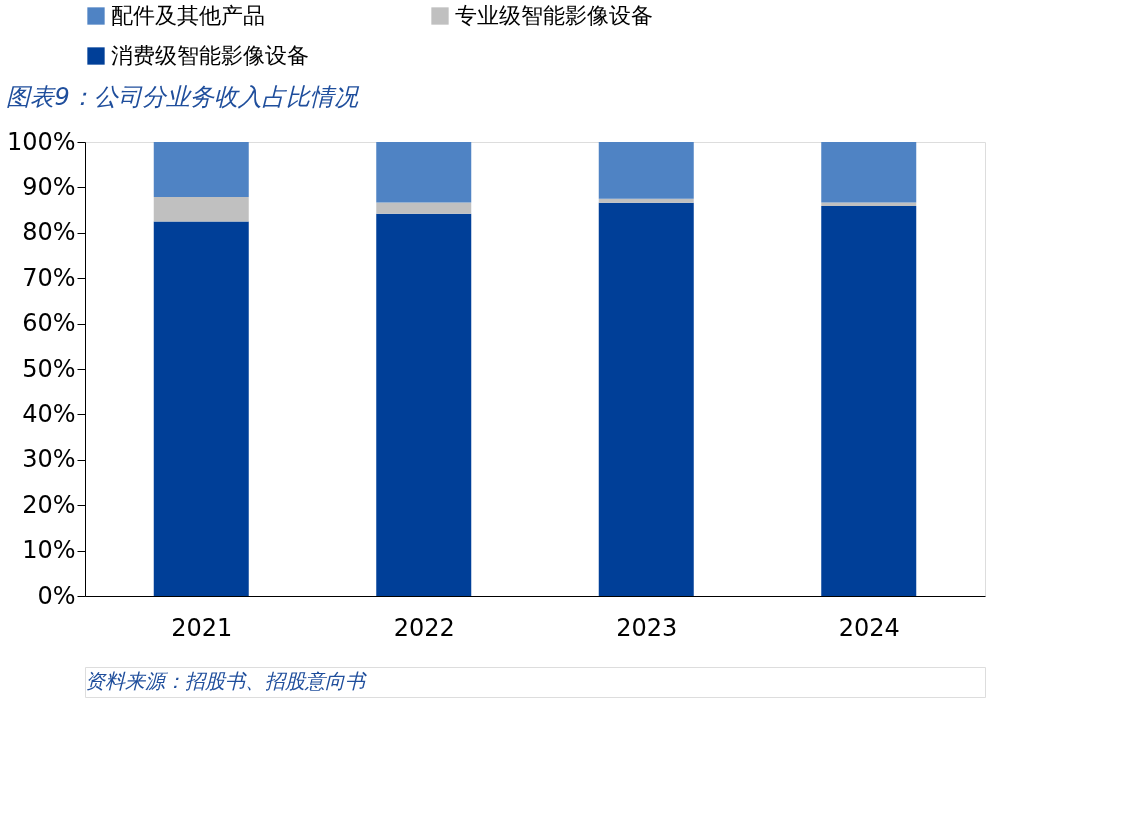 This screenshot has height=829, width=1144. Describe the element at coordinates (869, 627) in the screenshot. I see `x-tick-label: 2024` at that location.